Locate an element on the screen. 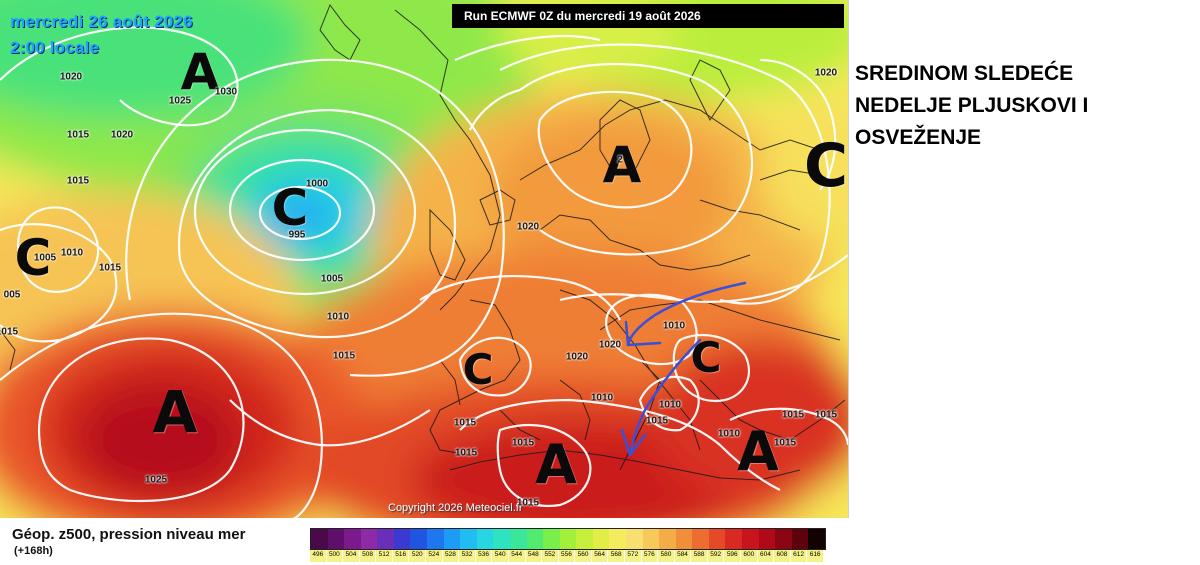  color-scale-label: 596 is located at coordinates (732, 556).